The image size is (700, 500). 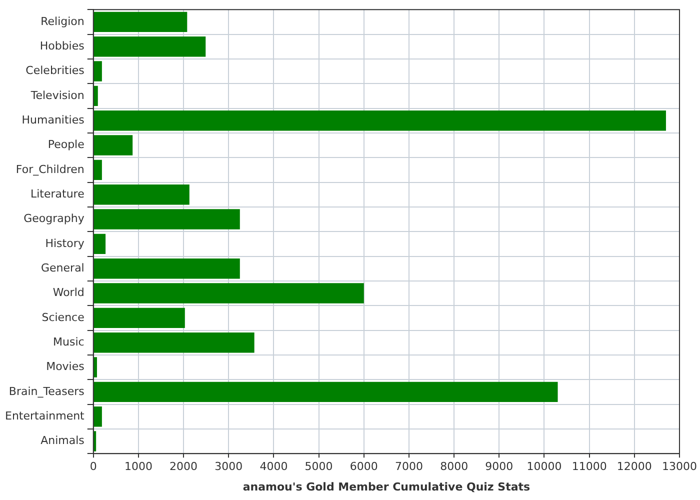 What do you see at coordinates (93, 467) in the screenshot?
I see `x-tick-label: 0` at bounding box center [93, 467].